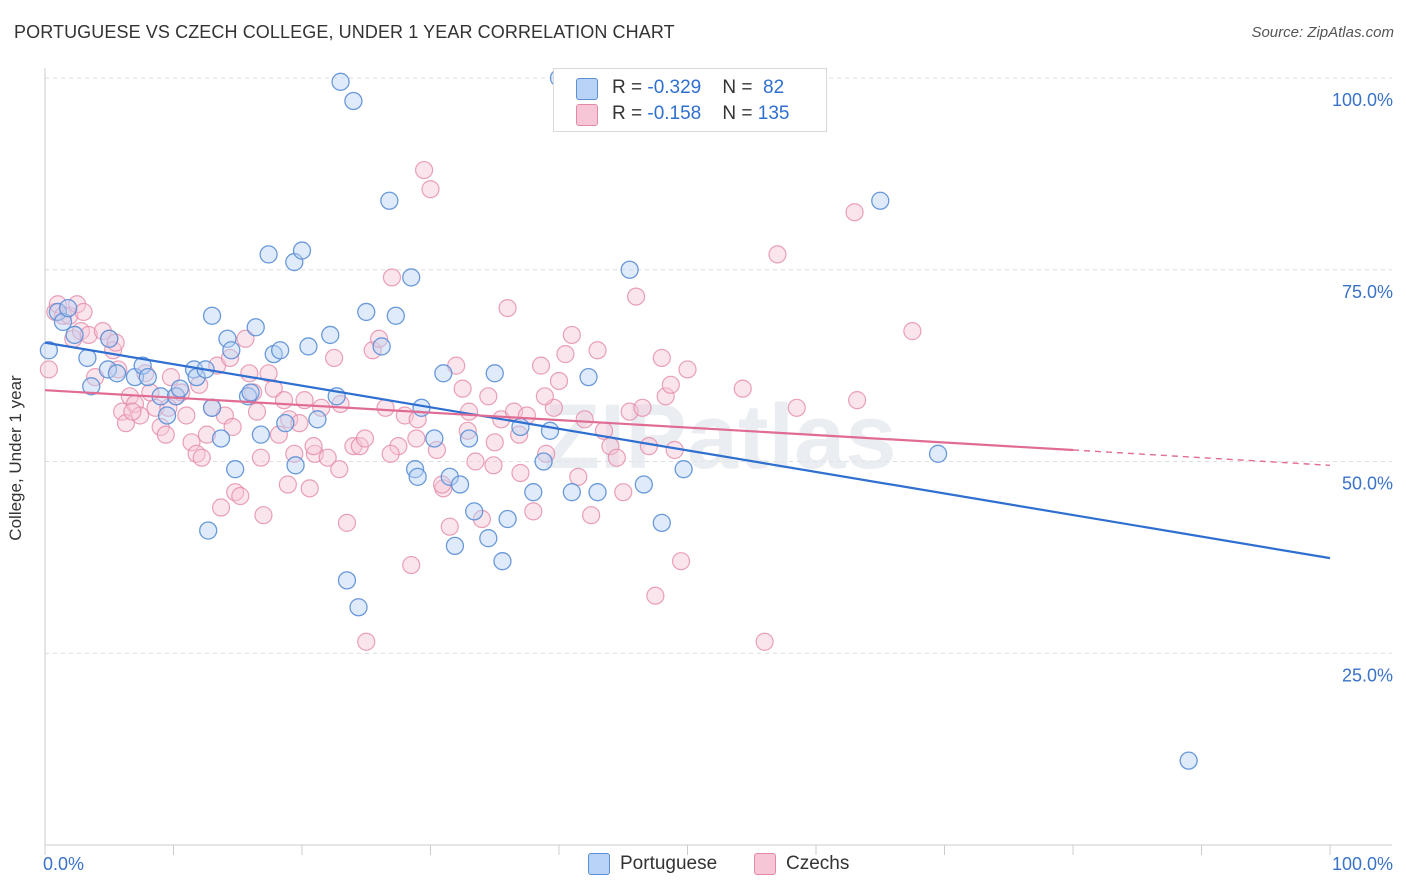 Image resolution: width=1406 pixels, height=892 pixels. What do you see at coordinates (674, 87) in the screenshot?
I see `legend-r-value: -0.329` at bounding box center [674, 87].